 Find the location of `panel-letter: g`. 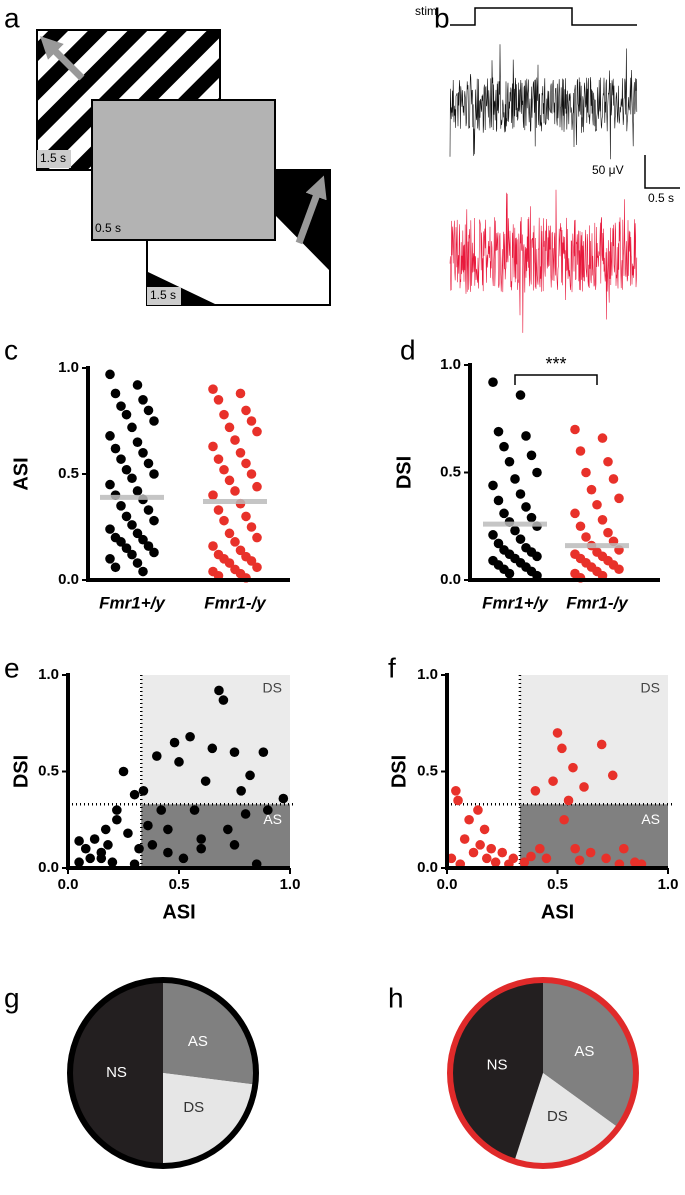

panel-letter: g is located at coordinates (12, 997).